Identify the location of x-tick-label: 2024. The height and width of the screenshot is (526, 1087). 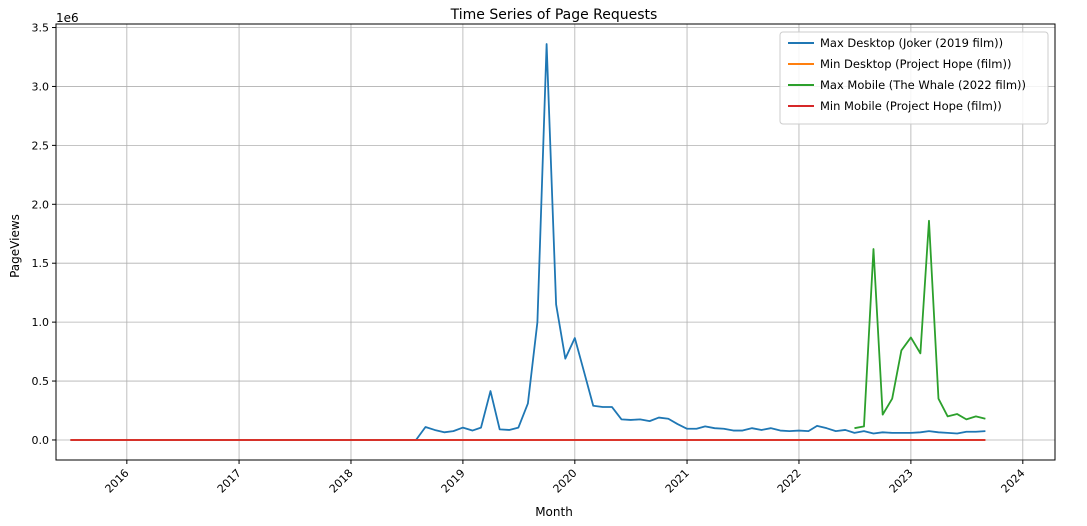
(1013, 481).